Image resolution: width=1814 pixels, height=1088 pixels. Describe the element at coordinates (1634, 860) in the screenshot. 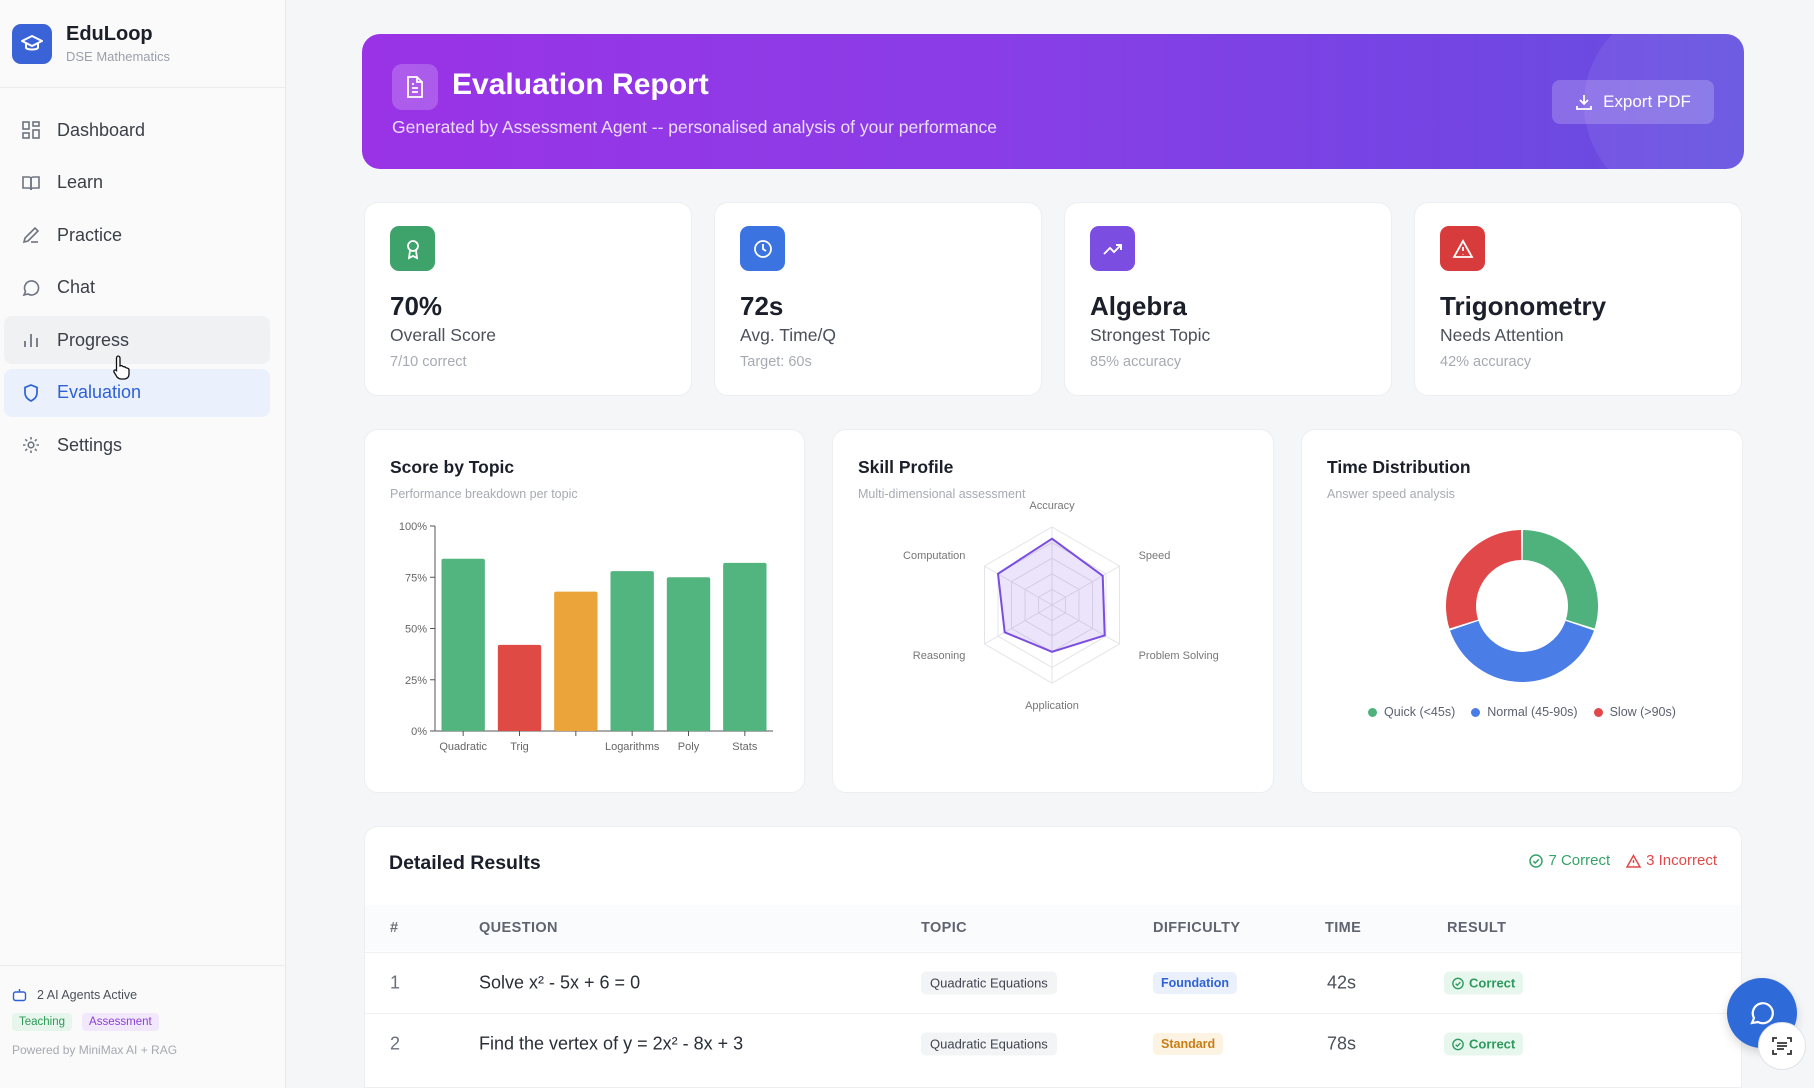

I see `alert-triangle-icon` at that location.